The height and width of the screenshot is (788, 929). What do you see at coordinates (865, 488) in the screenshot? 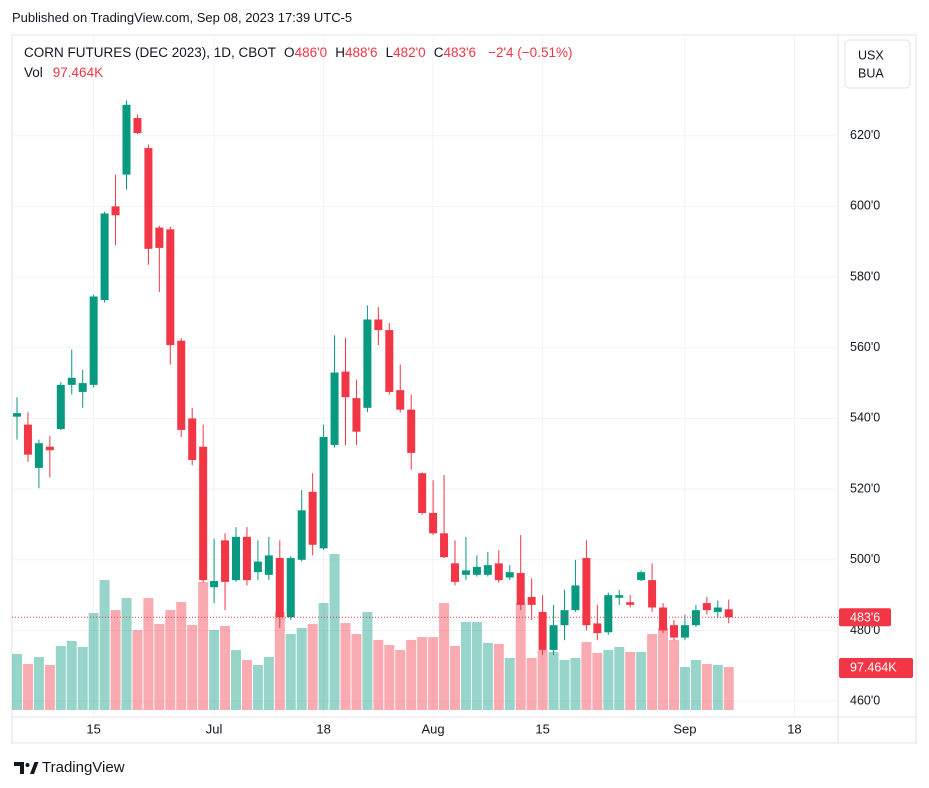
I see `y-tick-label: 520'0` at bounding box center [865, 488].